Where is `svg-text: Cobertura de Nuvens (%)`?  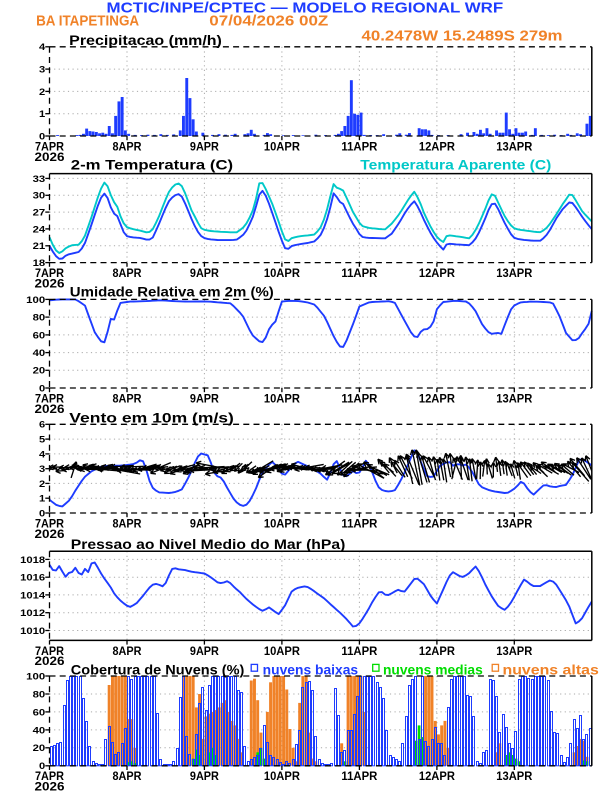 svg-text: Cobertura de Nuvens (%) is located at coordinates (158, 670).